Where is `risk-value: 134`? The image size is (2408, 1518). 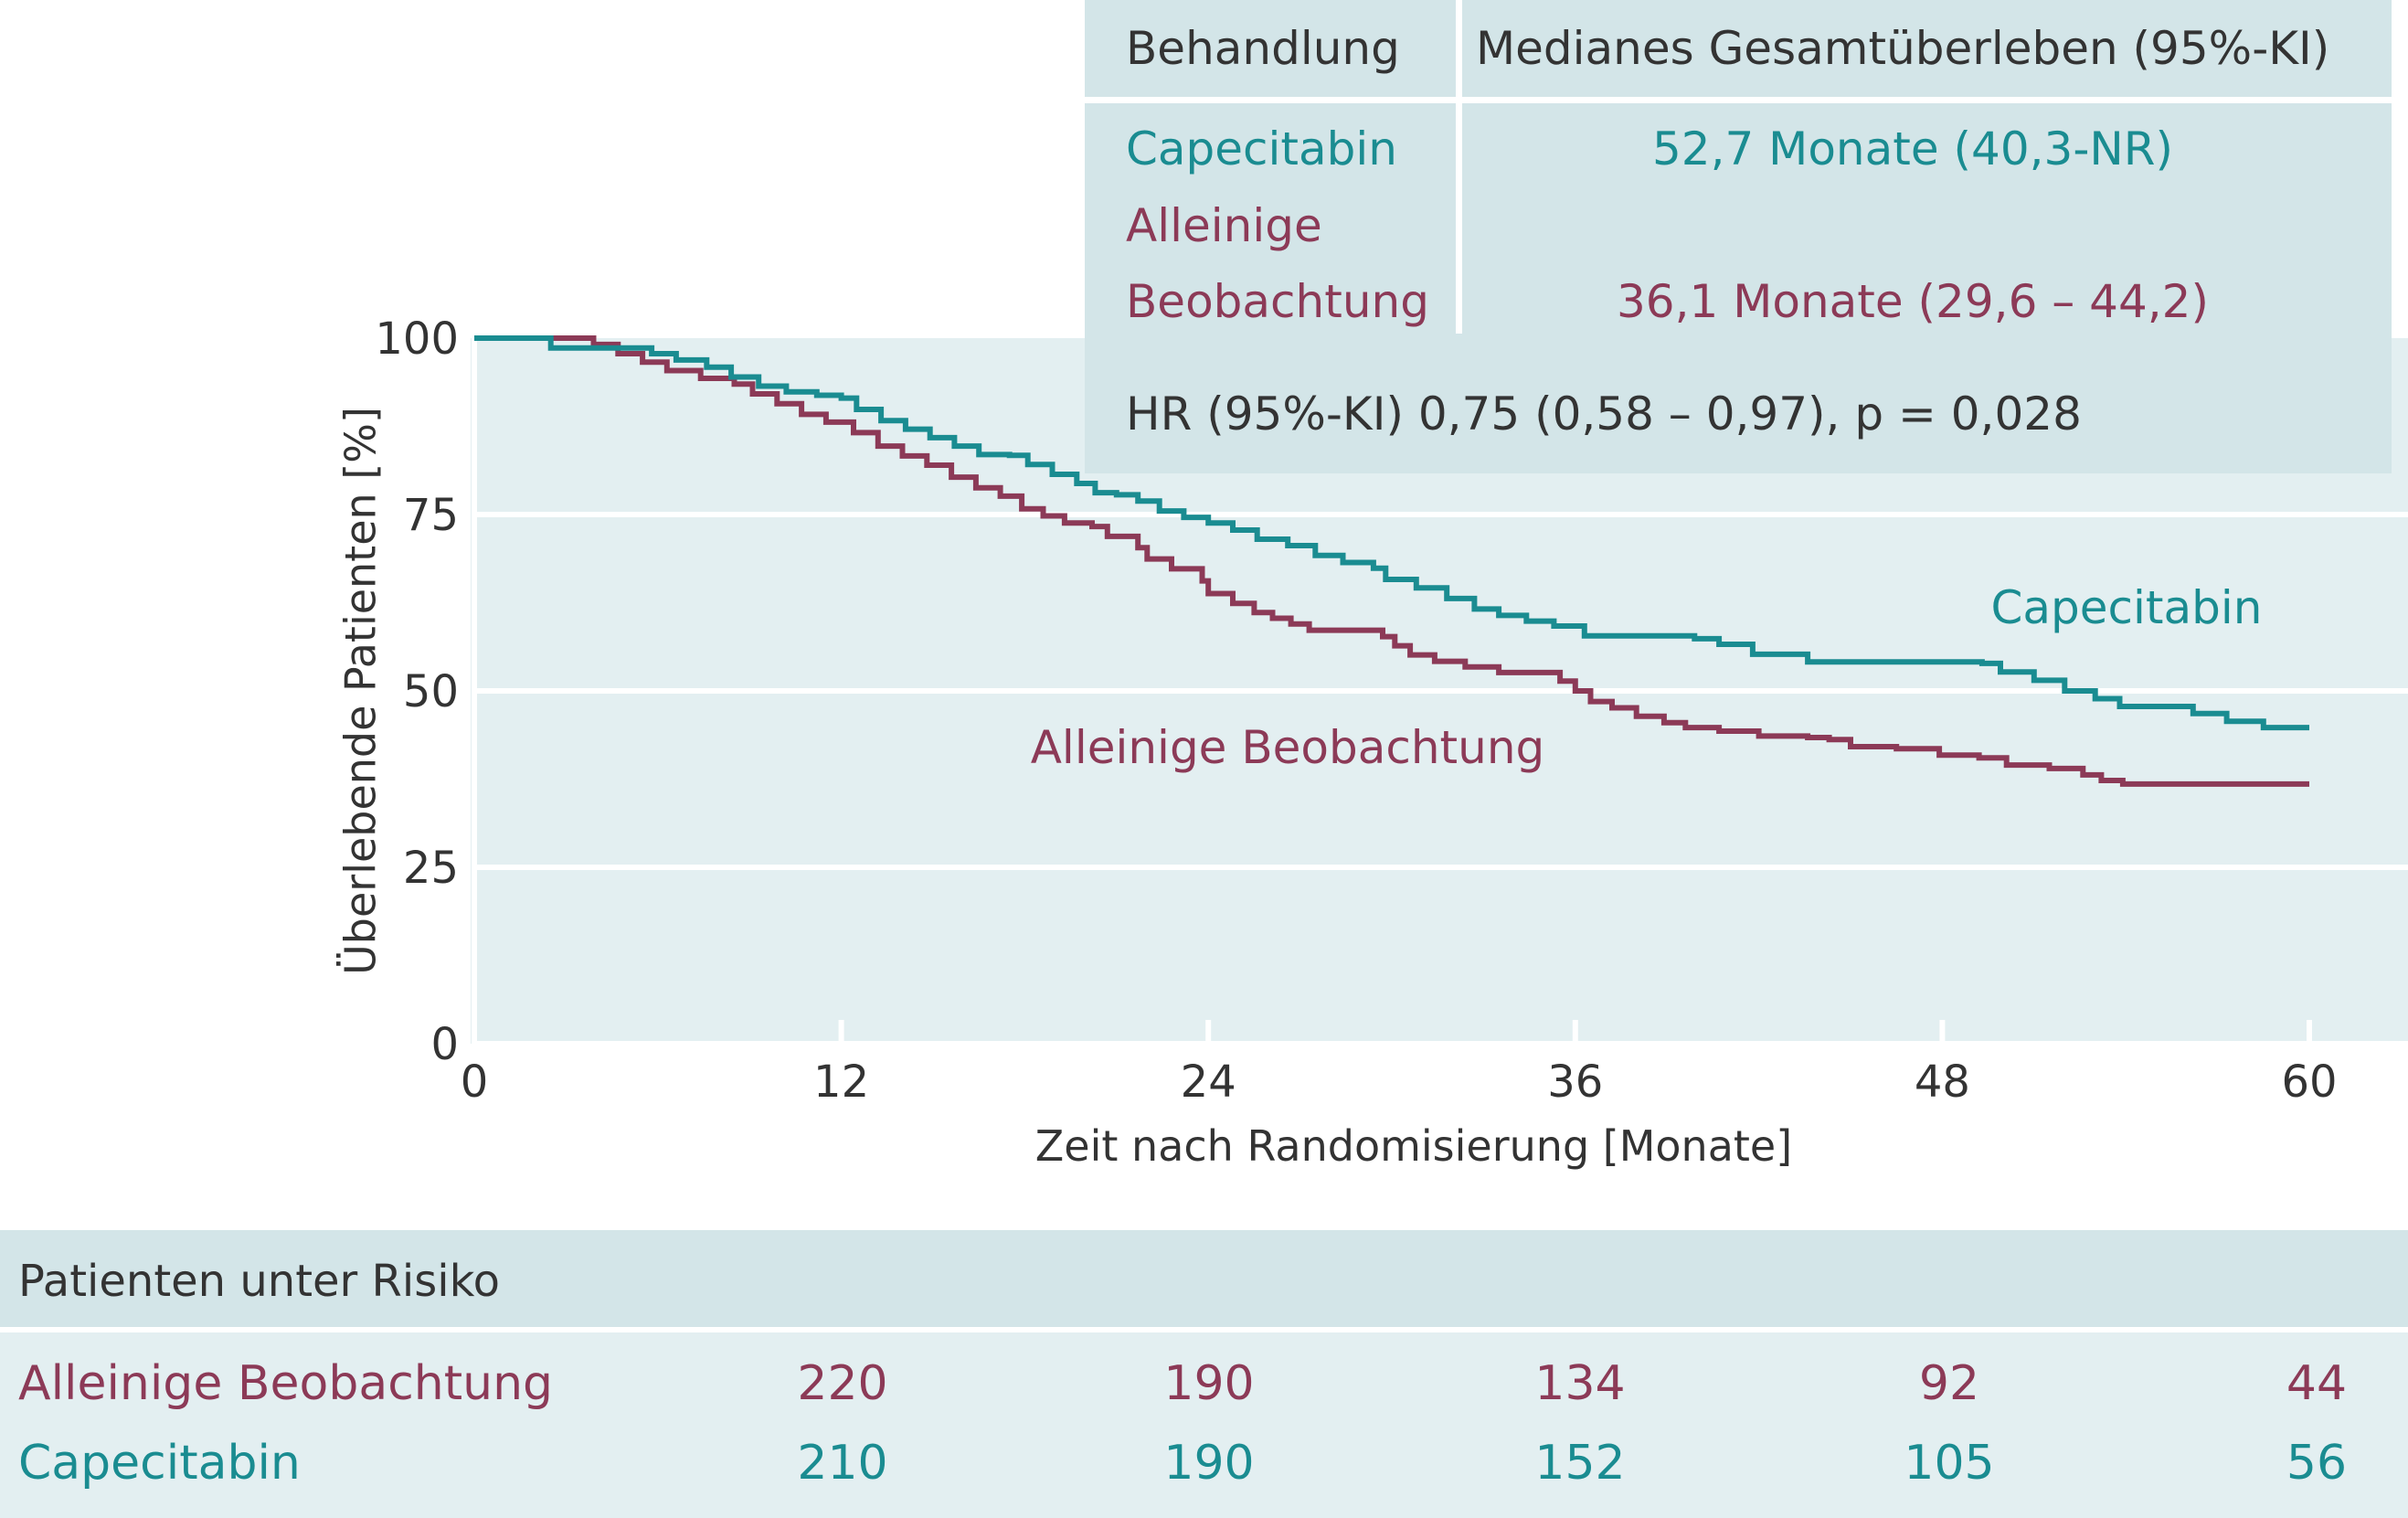
risk-value: 134 is located at coordinates (1579, 1383).